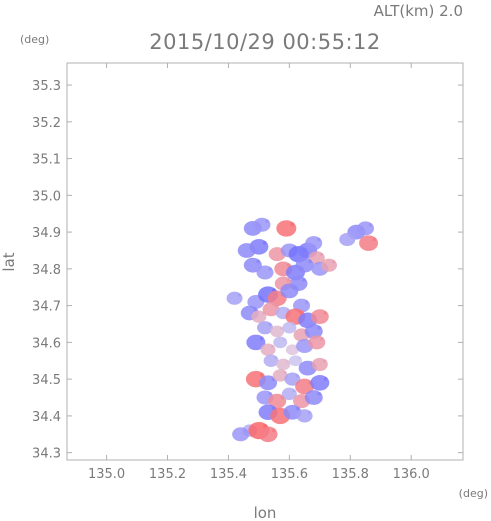  I want to click on x-tick-label: 135.8, so click(350, 474).